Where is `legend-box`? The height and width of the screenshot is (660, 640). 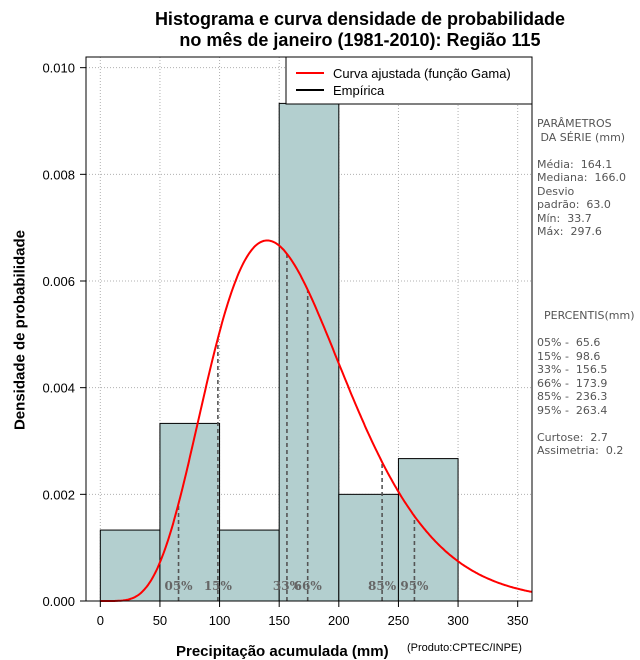 legend-box is located at coordinates (409, 80).